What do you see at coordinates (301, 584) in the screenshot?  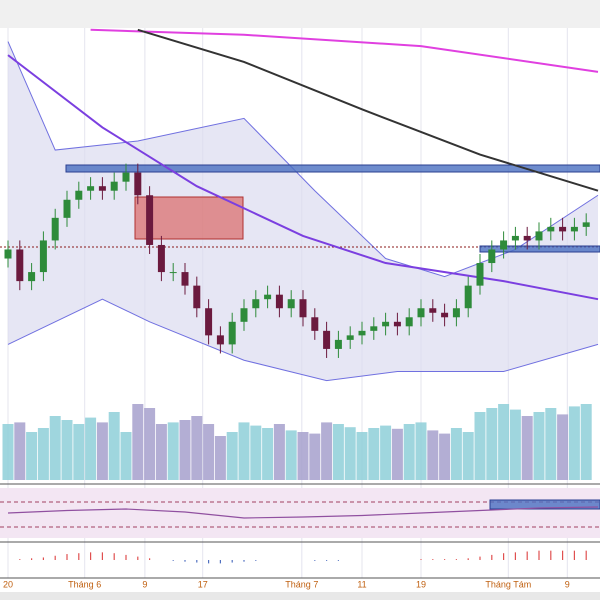 I see `x-tick-label: Tháng 7` at bounding box center [301, 584].